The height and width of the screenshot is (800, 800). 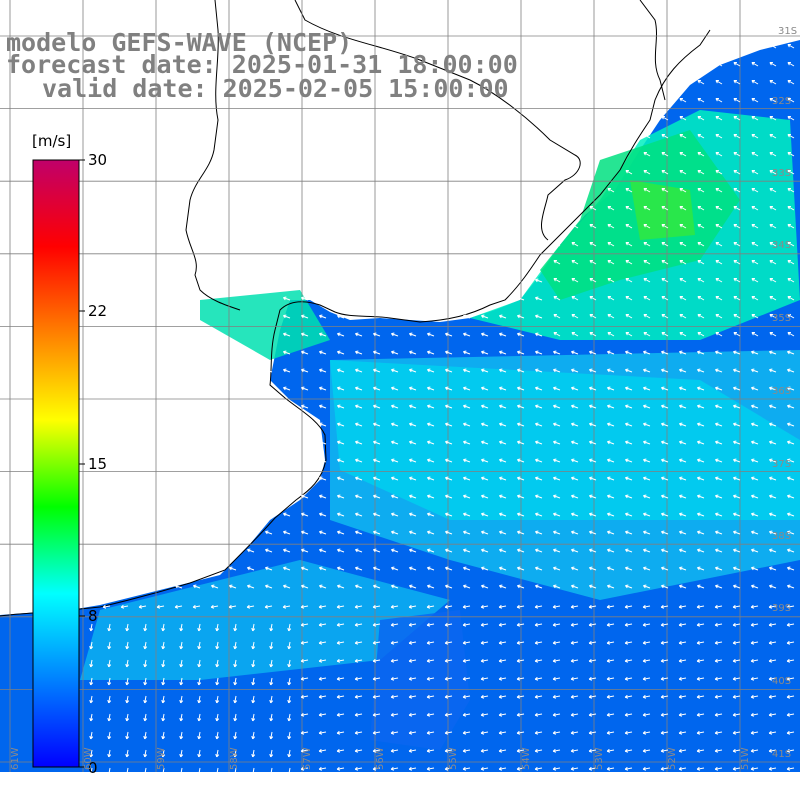 I want to click on lat-label-31s: 31S, so click(x=788, y=31).